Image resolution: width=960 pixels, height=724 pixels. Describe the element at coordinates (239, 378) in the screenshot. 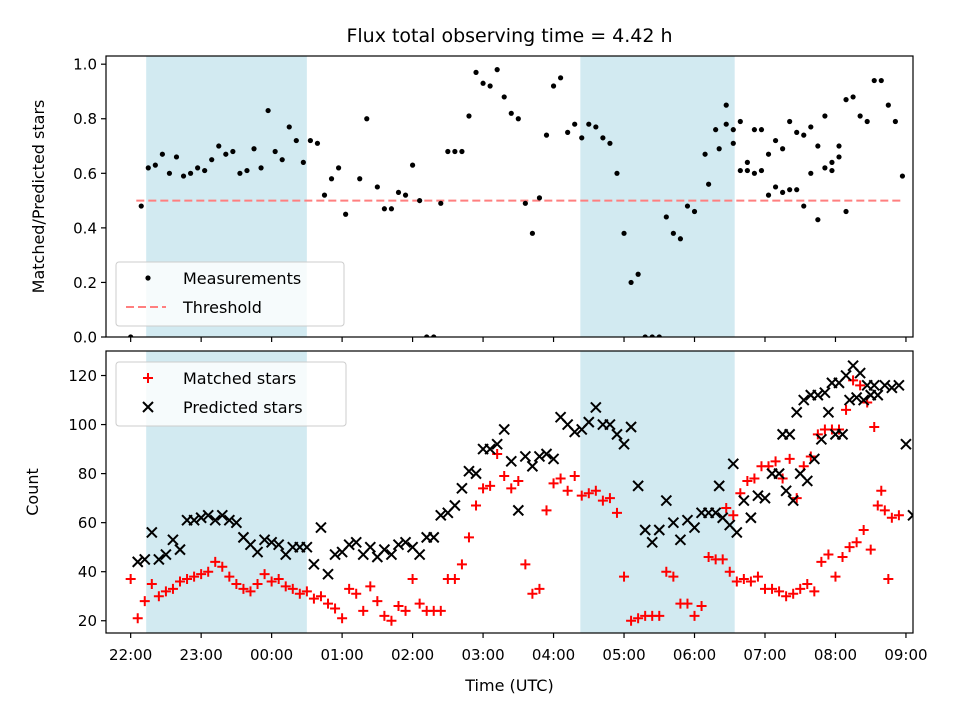

I see `count-legend-label: Matched stars` at that location.